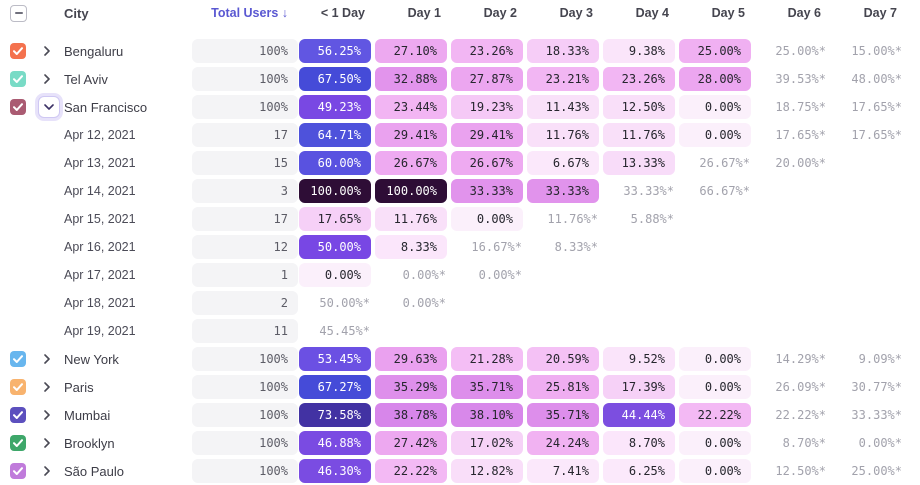 Image resolution: width=920 pixels, height=485 pixels. What do you see at coordinates (249, 13) in the screenshot?
I see `column-header-total-users: Total Users ↓` at bounding box center [249, 13].